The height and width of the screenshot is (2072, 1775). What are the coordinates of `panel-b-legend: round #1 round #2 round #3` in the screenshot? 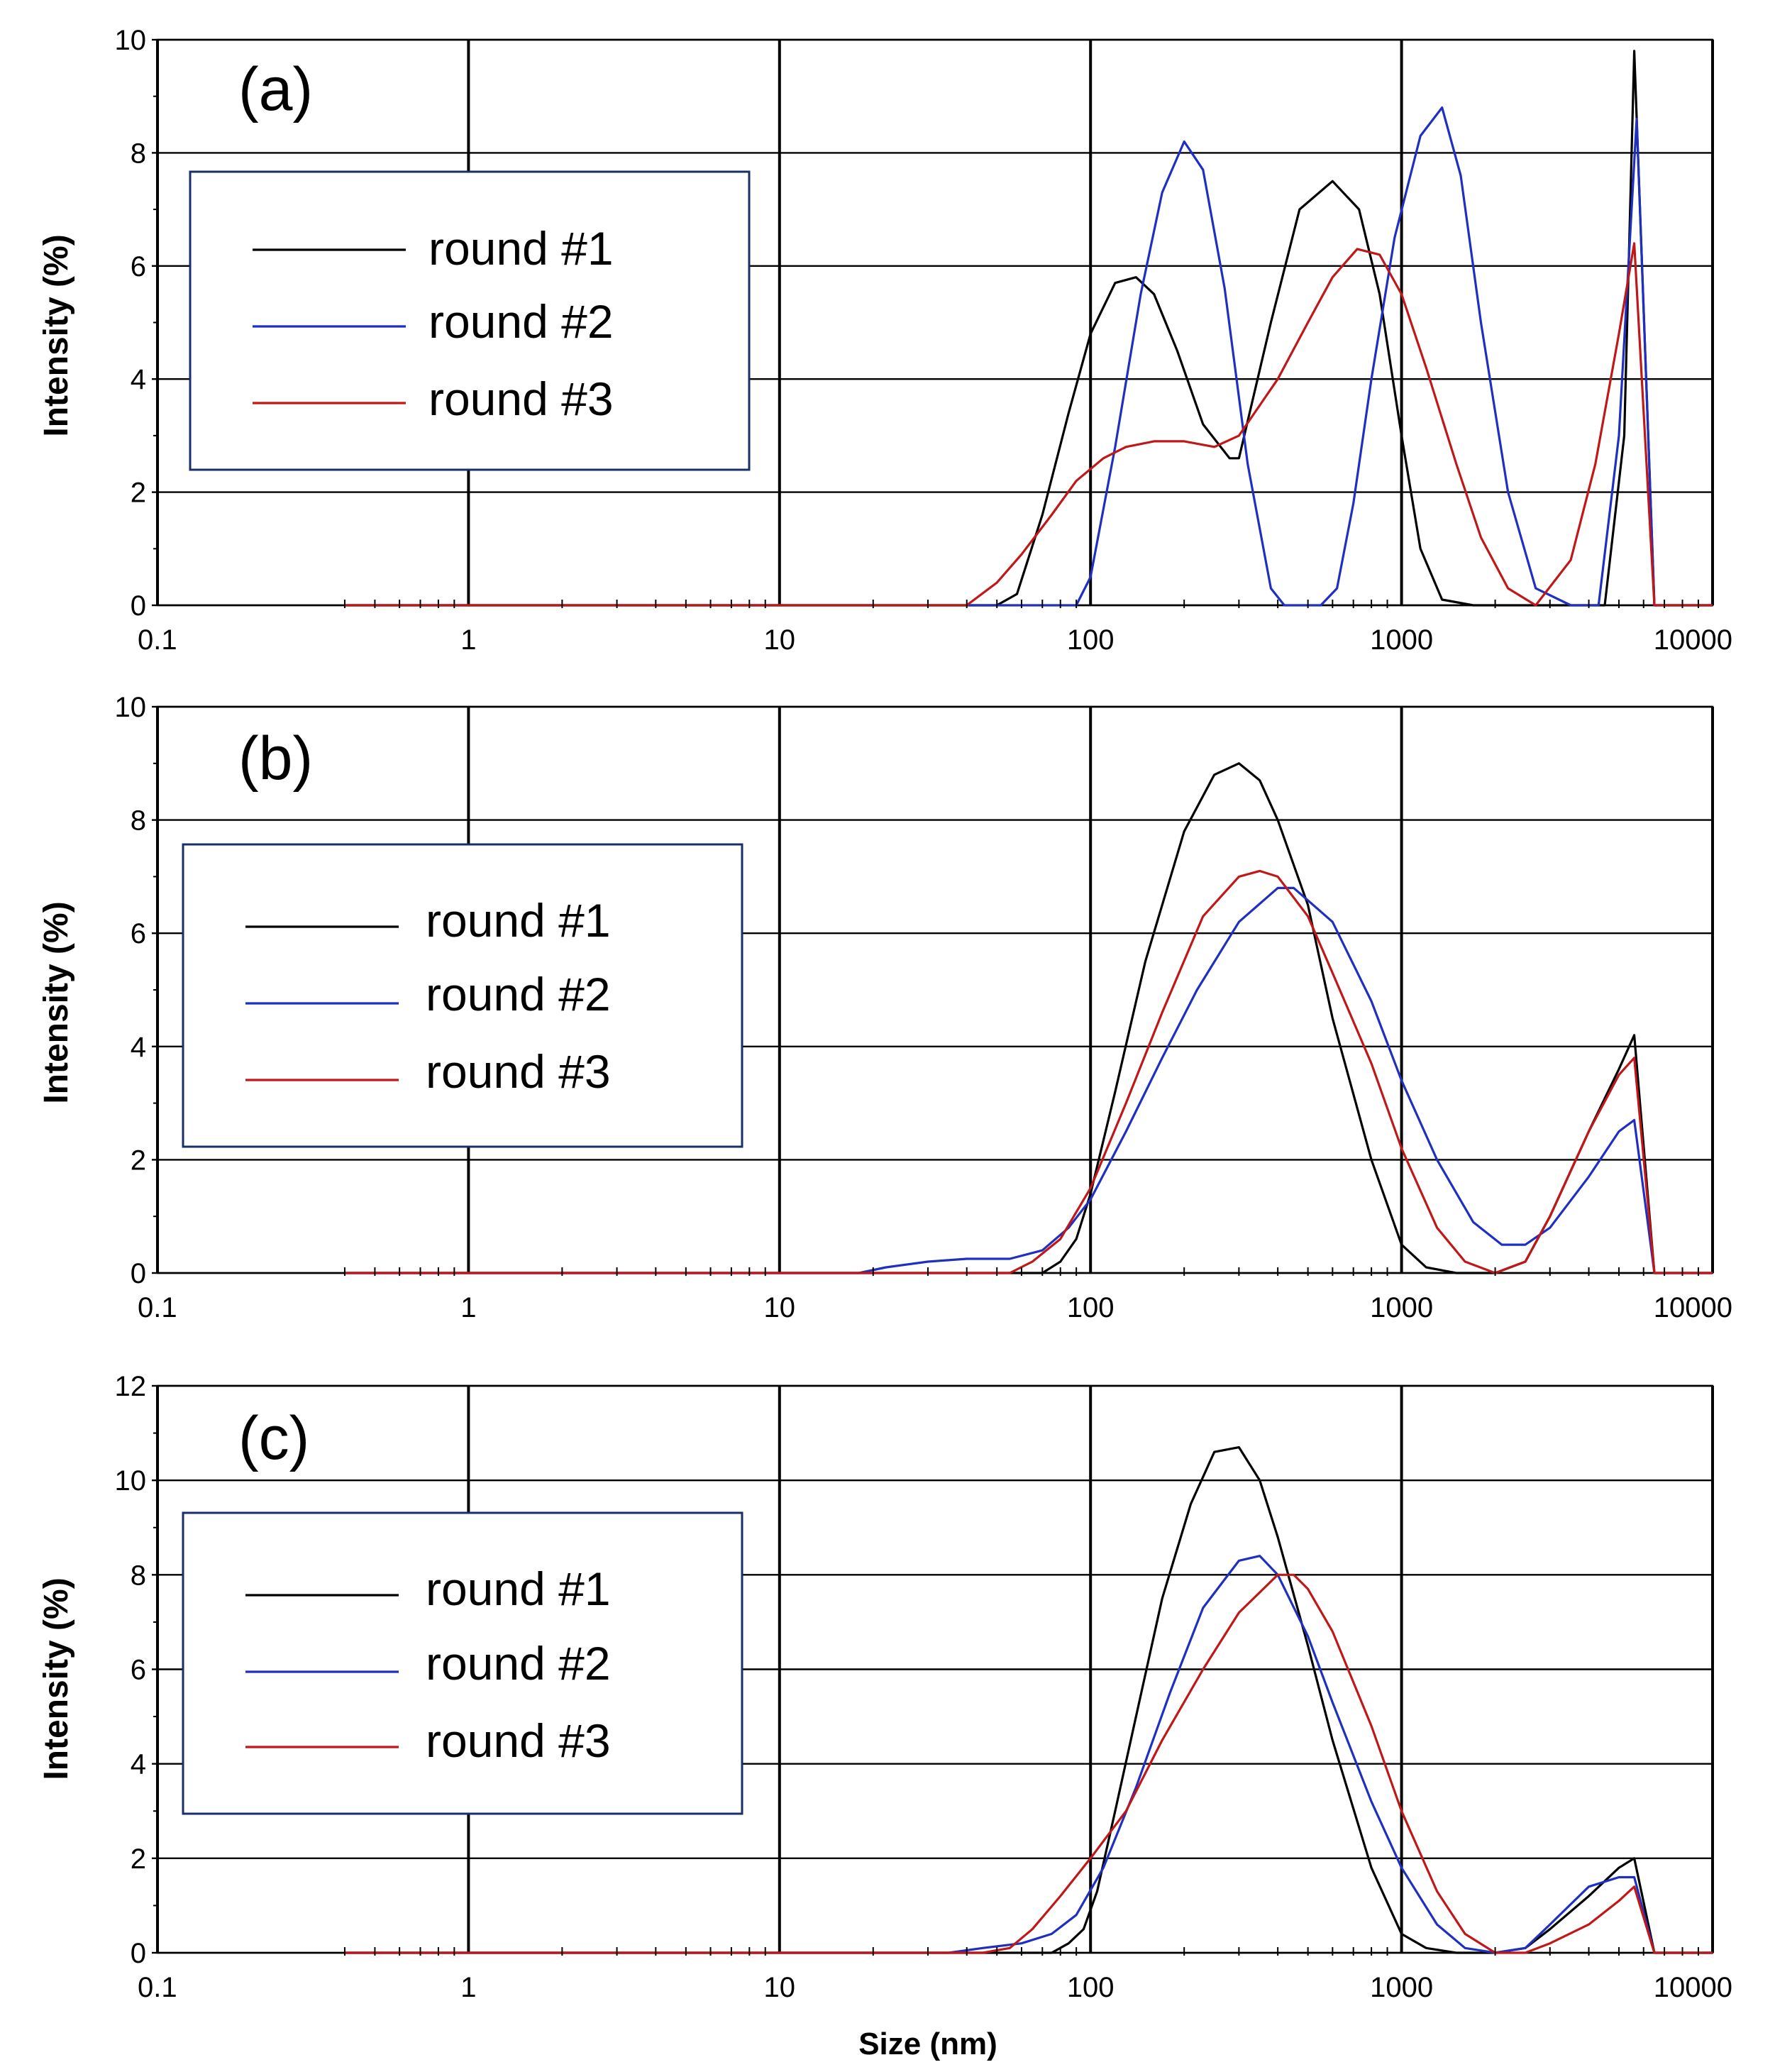 It's located at (462, 995).